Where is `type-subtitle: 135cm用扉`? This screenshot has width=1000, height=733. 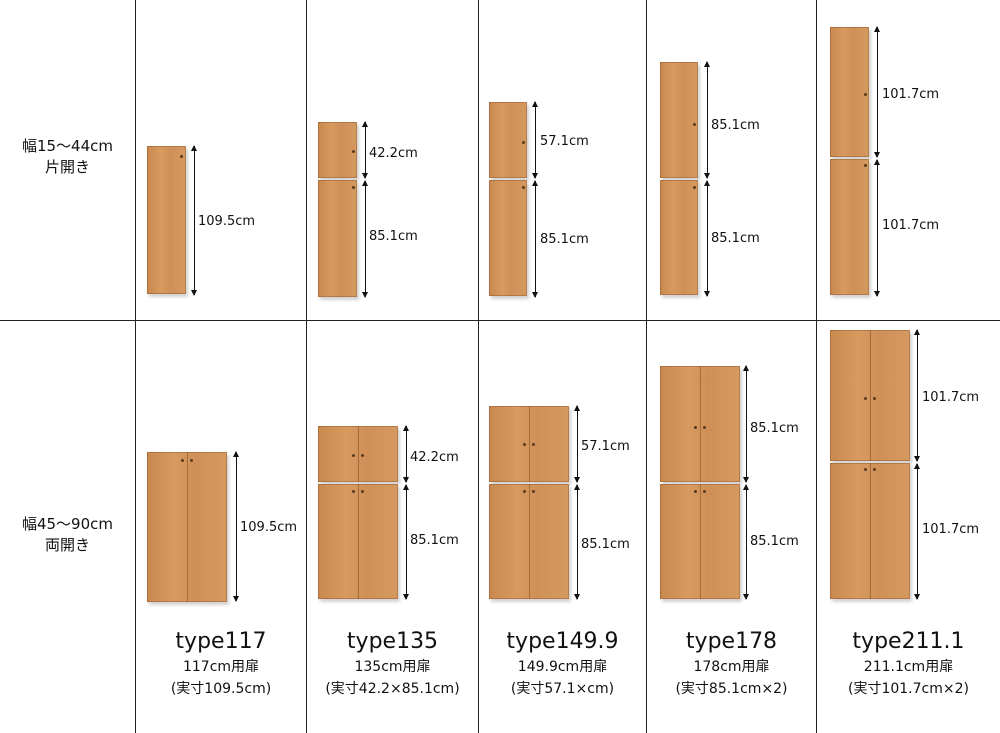
type-subtitle: 135cm用扉 is located at coordinates (392, 667).